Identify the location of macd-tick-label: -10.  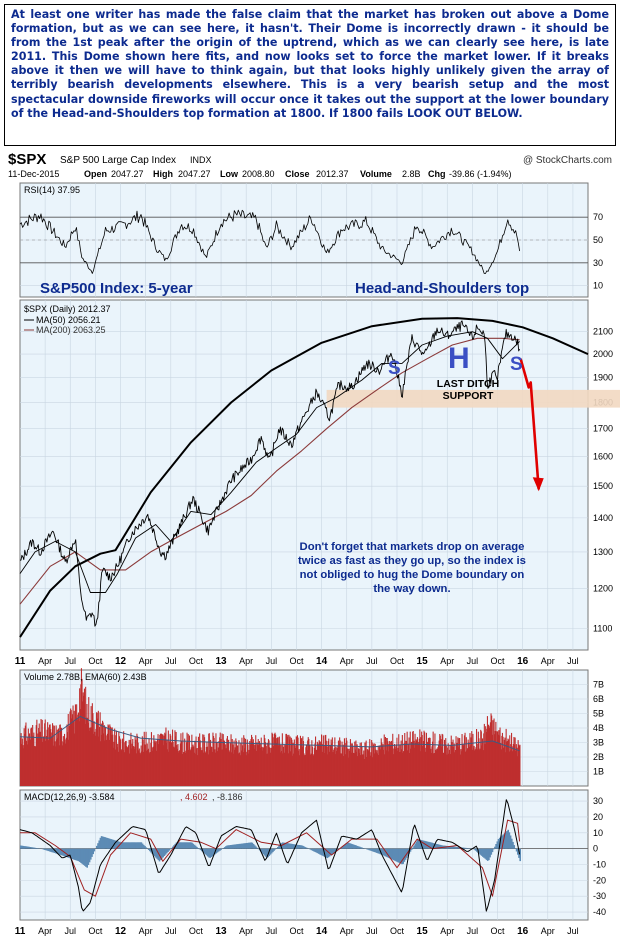
(599, 865).